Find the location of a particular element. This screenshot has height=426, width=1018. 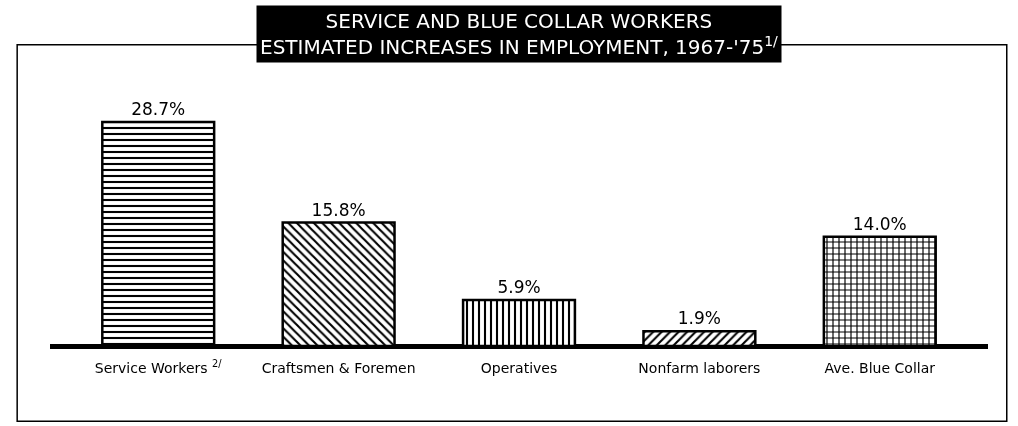

x-tick-label: Nonfarm laborers is located at coordinates (699, 368).